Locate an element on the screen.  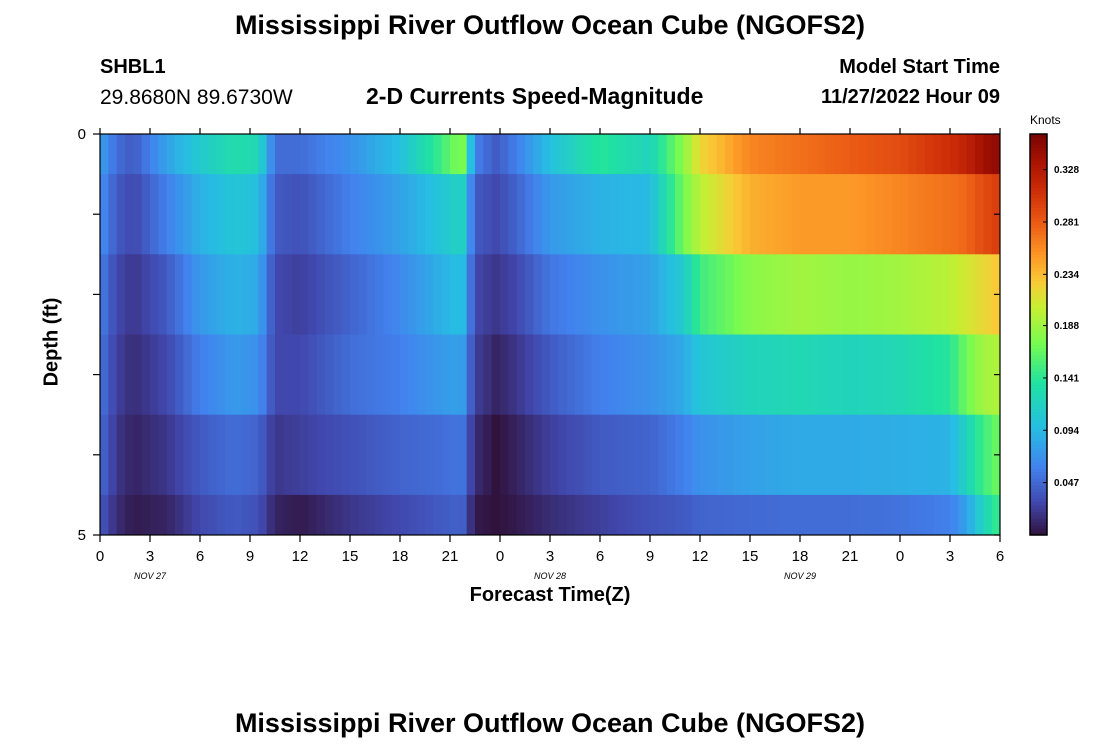
x-tick-label: 0 is located at coordinates (900, 556).